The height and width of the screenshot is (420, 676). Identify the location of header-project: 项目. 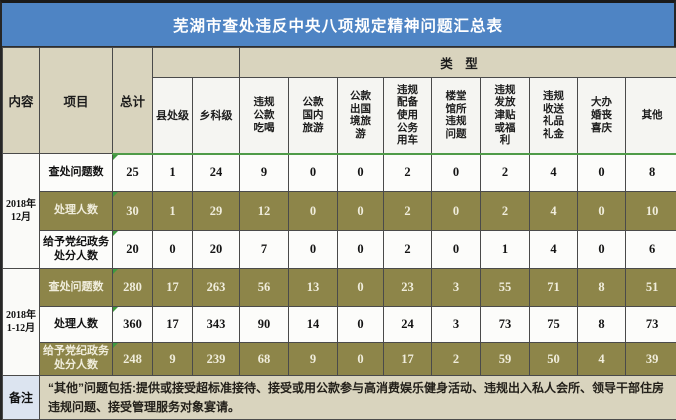
(76, 100).